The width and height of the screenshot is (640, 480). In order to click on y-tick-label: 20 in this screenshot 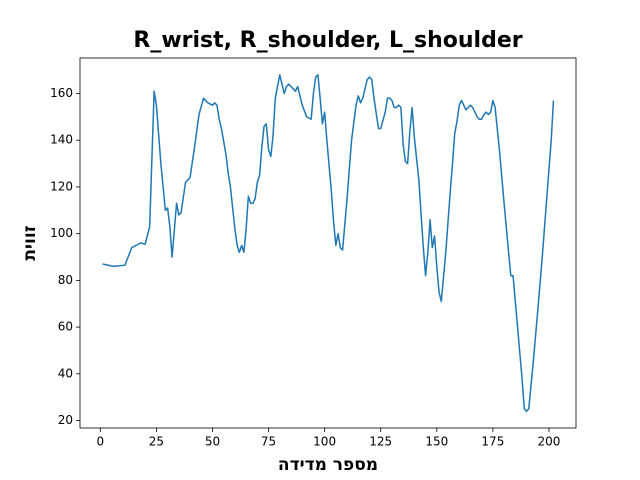, I will do `click(65, 420)`.